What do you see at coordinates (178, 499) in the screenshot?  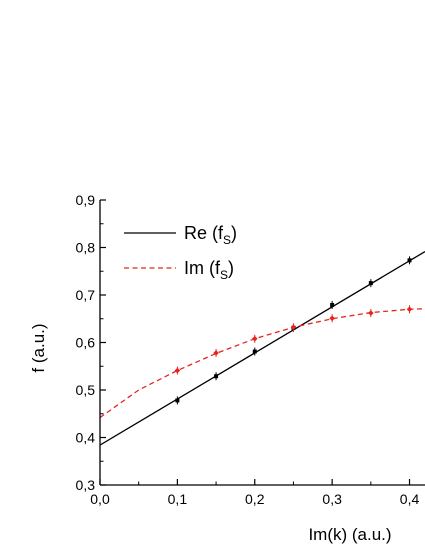 I see `x-tick-label: 0,1` at bounding box center [178, 499].